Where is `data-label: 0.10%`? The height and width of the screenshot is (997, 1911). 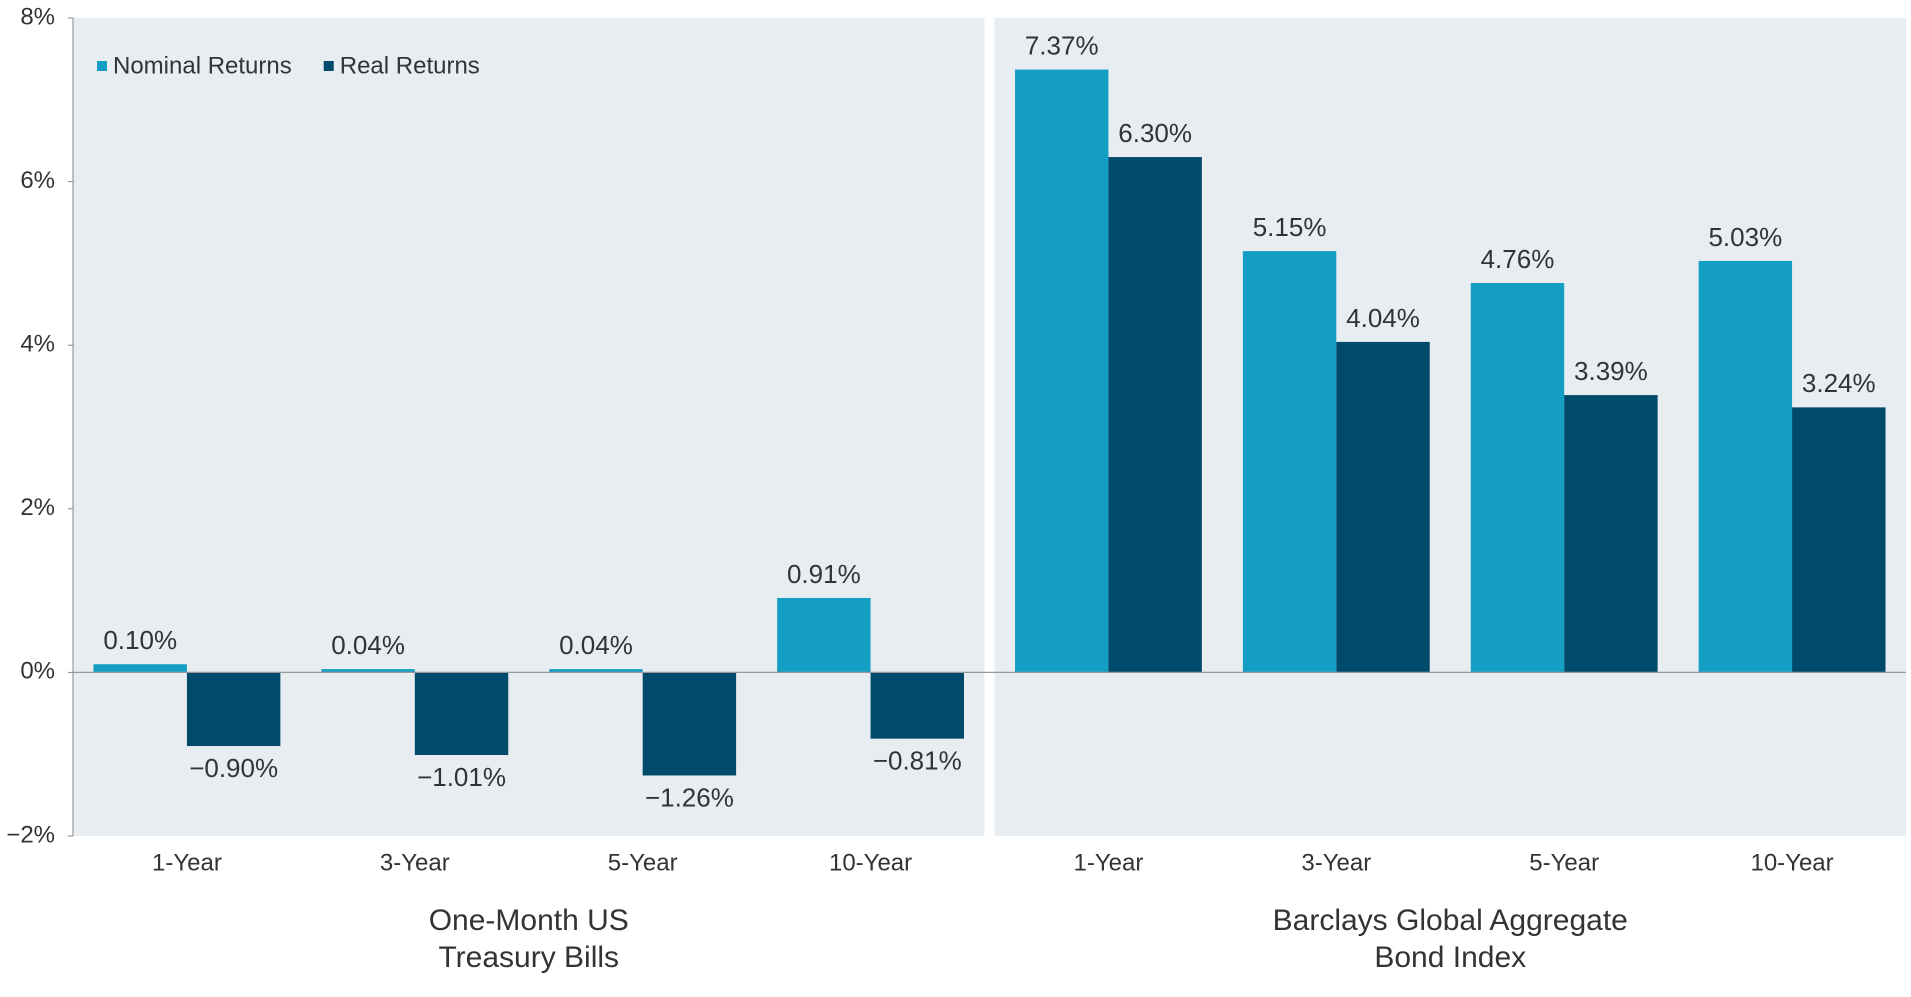
data-label: 0.10% is located at coordinates (140, 640).